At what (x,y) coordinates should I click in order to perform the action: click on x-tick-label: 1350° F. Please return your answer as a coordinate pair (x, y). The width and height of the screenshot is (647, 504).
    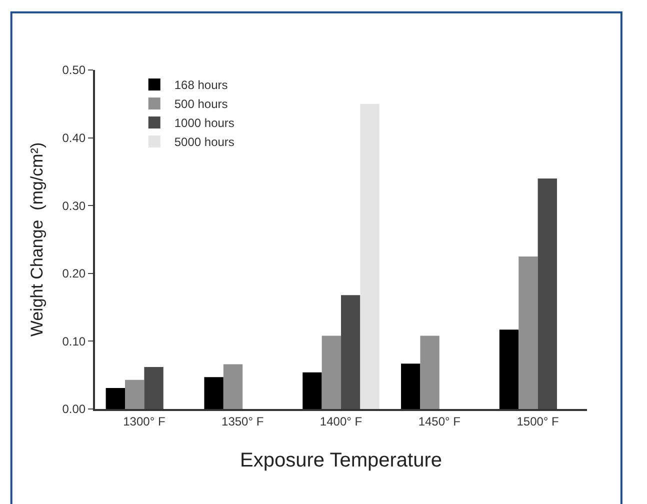
    Looking at the image, I should click on (243, 421).